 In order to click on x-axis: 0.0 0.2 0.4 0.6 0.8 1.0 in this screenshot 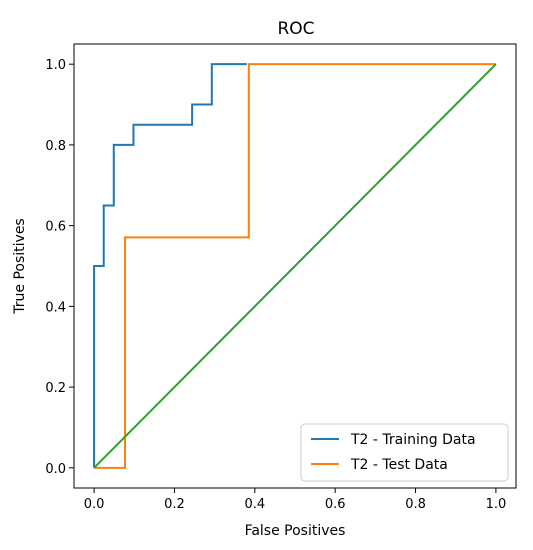, I will do `click(295, 500)`.